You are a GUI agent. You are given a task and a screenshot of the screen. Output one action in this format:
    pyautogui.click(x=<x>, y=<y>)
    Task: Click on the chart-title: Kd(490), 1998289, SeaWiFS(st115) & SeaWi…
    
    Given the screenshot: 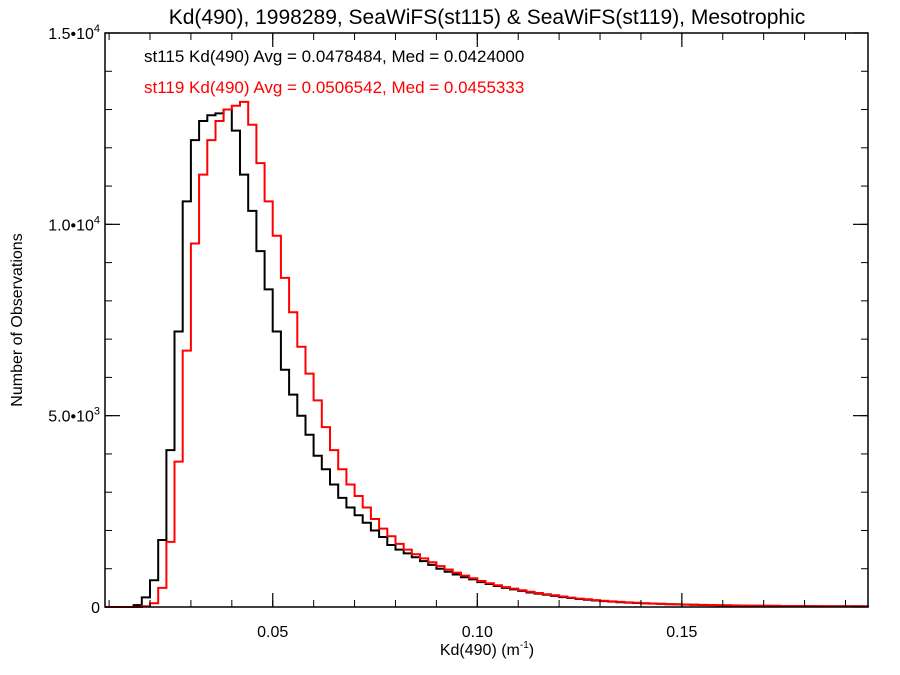 What is the action you would take?
    pyautogui.click(x=487, y=17)
    